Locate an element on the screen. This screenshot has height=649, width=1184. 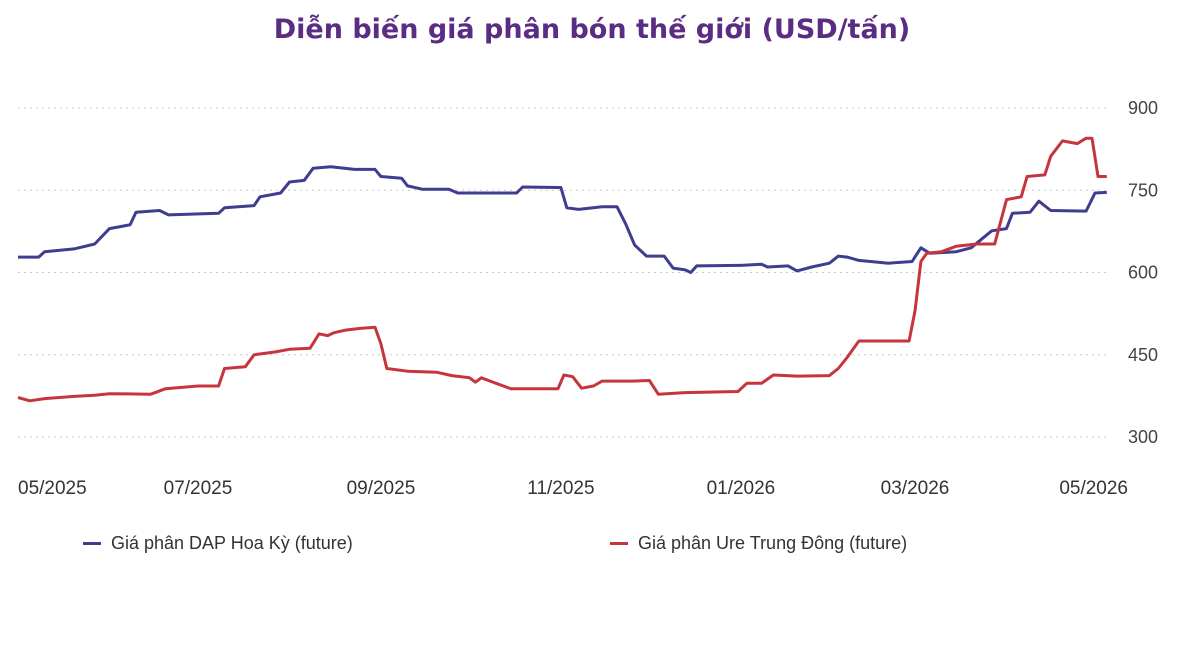
x-tick-label: 05/2025 is located at coordinates (52, 488).